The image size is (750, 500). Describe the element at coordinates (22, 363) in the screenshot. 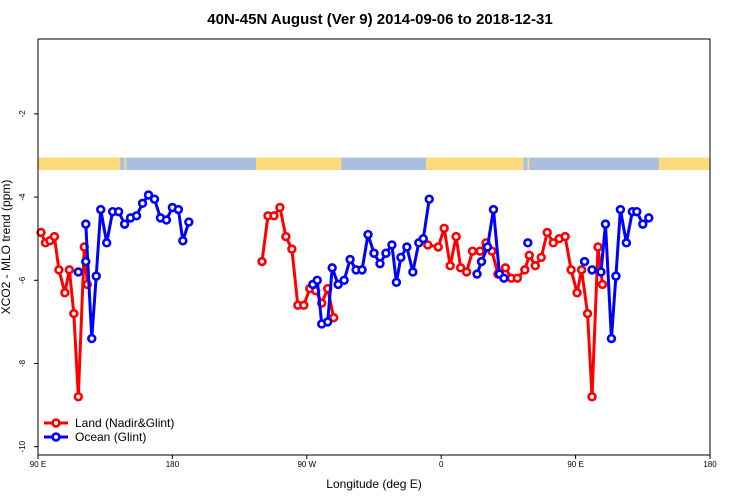

I see `y-tick-label: -8` at that location.